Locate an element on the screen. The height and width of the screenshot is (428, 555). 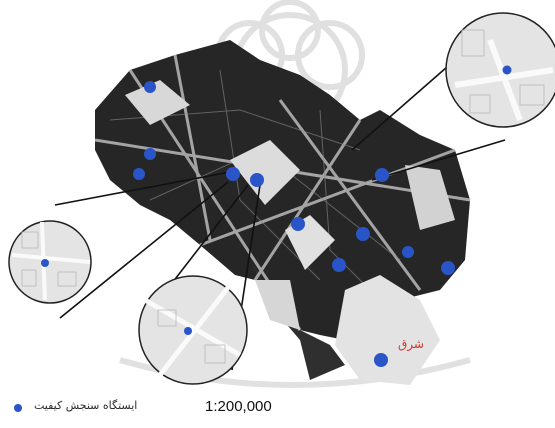
inset-left is located at coordinates (50, 262).